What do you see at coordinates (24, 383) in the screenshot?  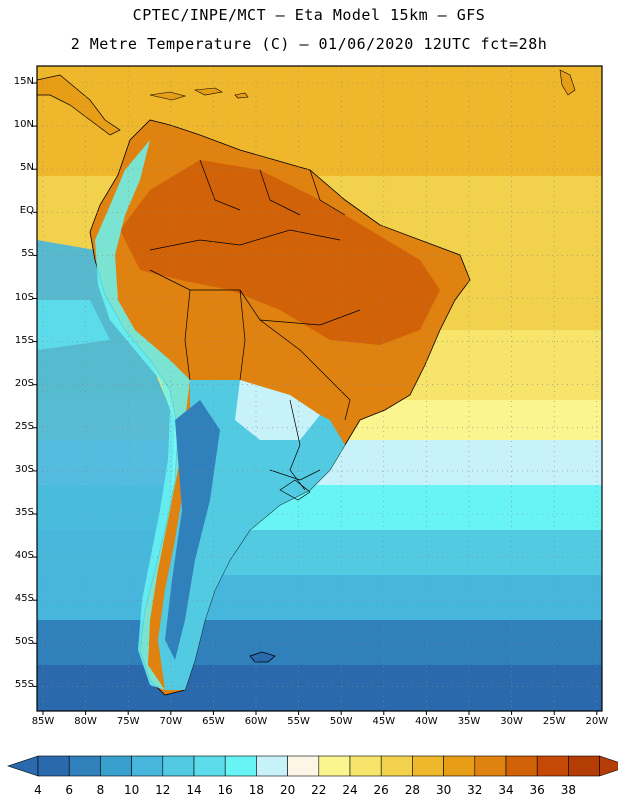 I see `lat-label: 20S` at bounding box center [24, 383].